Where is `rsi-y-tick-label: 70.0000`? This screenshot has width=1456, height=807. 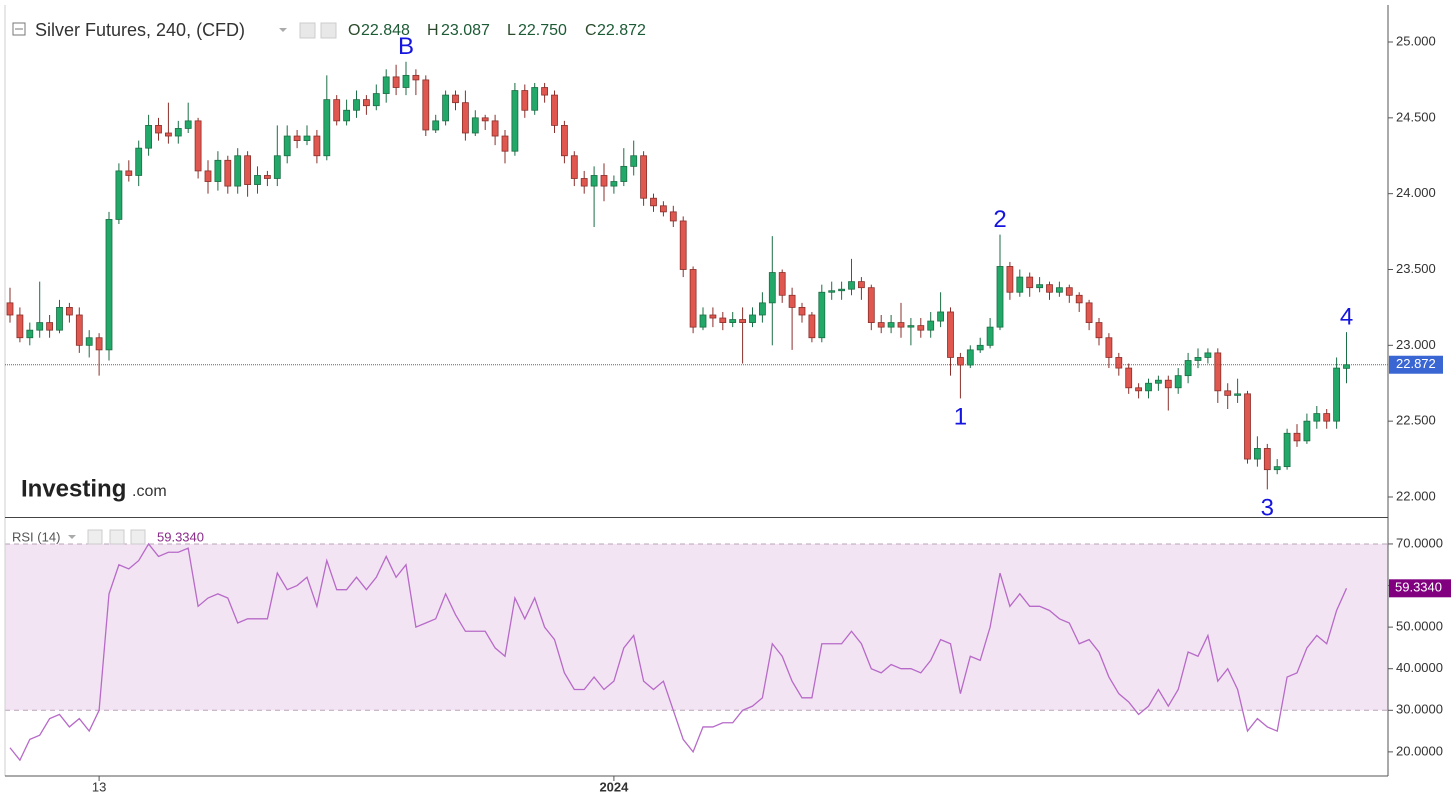 rsi-y-tick-label: 70.0000 is located at coordinates (1419, 542).